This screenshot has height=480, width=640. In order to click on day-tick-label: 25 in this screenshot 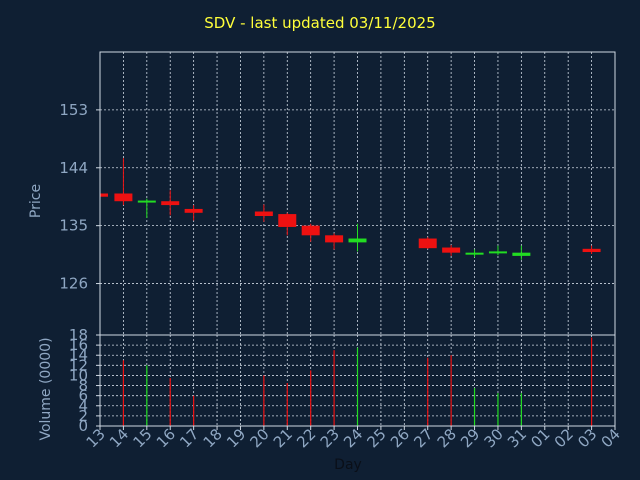, I will do `click(377, 438)`.